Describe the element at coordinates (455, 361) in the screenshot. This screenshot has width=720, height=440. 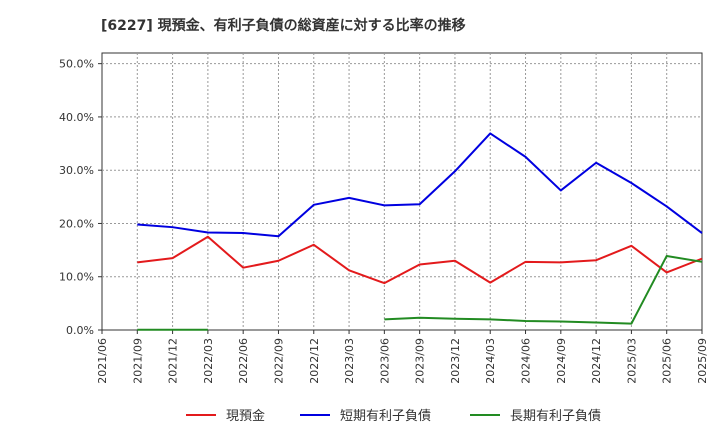
I see `x-tick-label: 2023/12` at that location.